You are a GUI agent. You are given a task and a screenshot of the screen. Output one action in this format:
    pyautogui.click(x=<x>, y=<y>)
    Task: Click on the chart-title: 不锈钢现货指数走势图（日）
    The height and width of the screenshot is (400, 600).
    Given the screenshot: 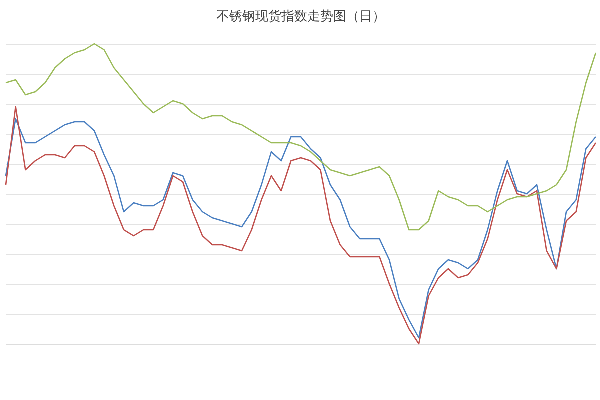 What is the action you would take?
    pyautogui.click(x=301, y=16)
    